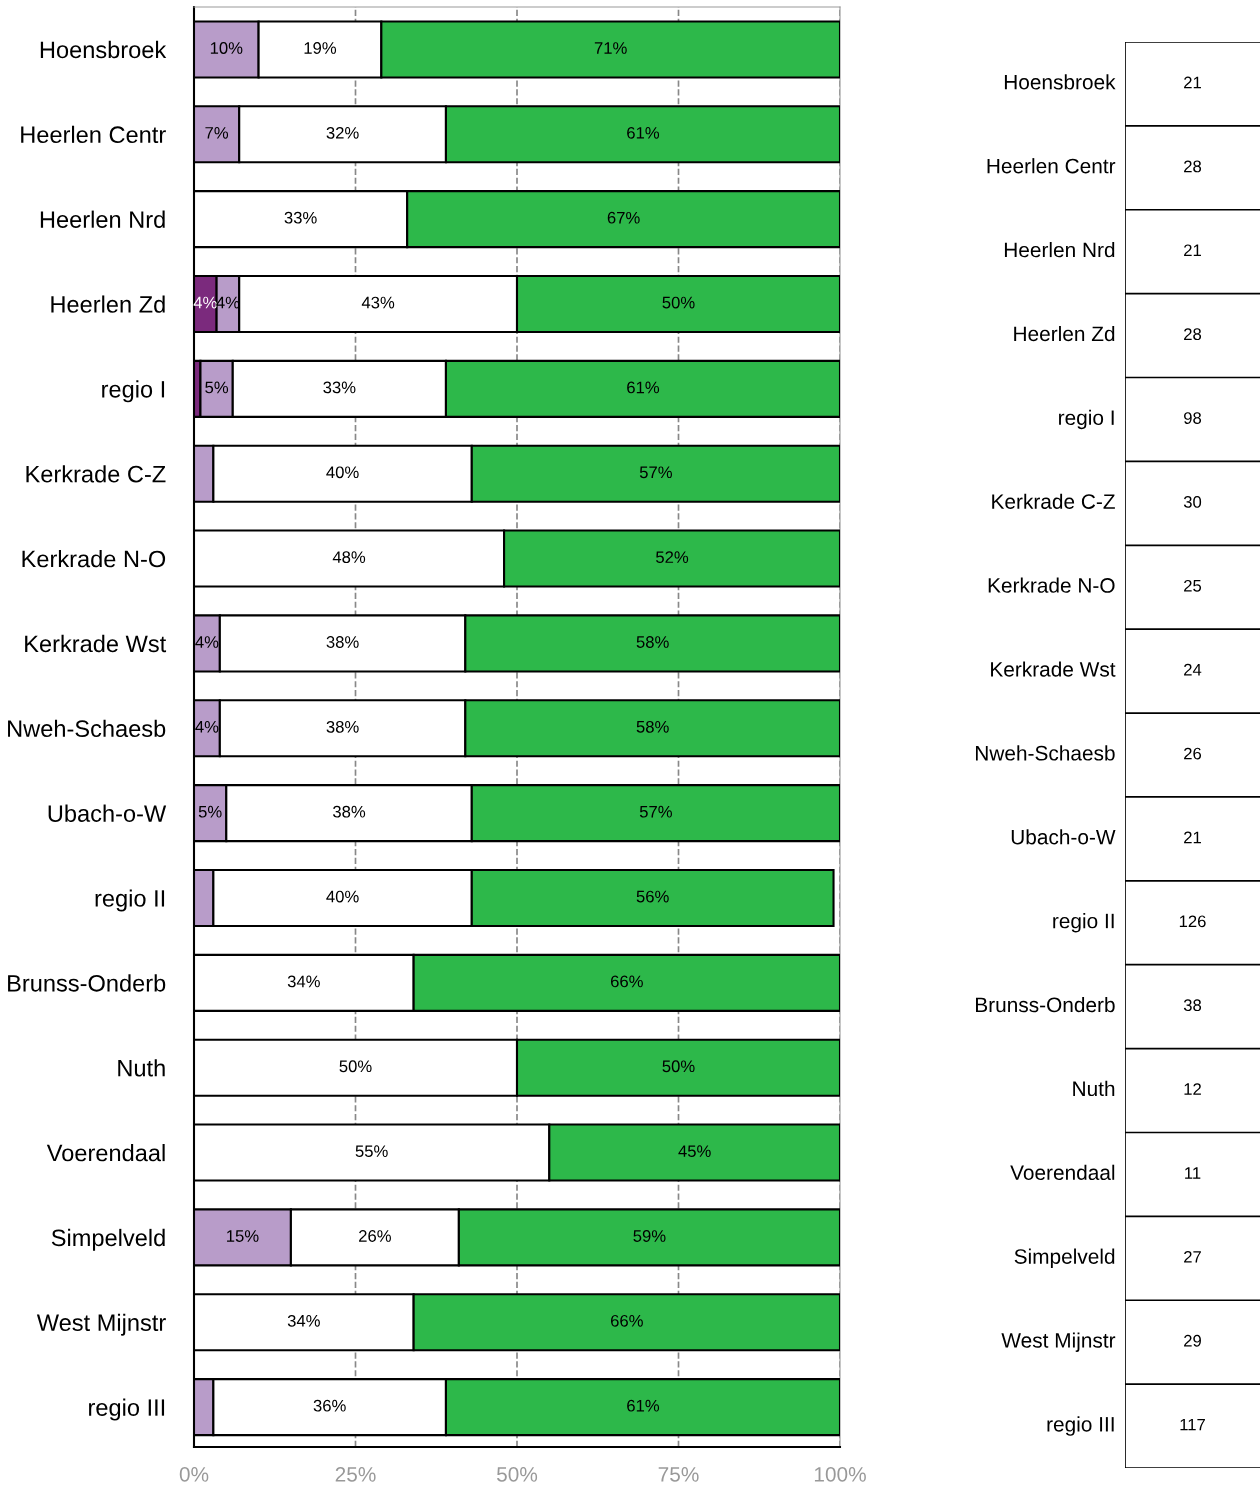 This screenshot has width=1260, height=1487. What do you see at coordinates (1064, 1258) in the screenshot?
I see `category-label: Simpelveld` at bounding box center [1064, 1258].